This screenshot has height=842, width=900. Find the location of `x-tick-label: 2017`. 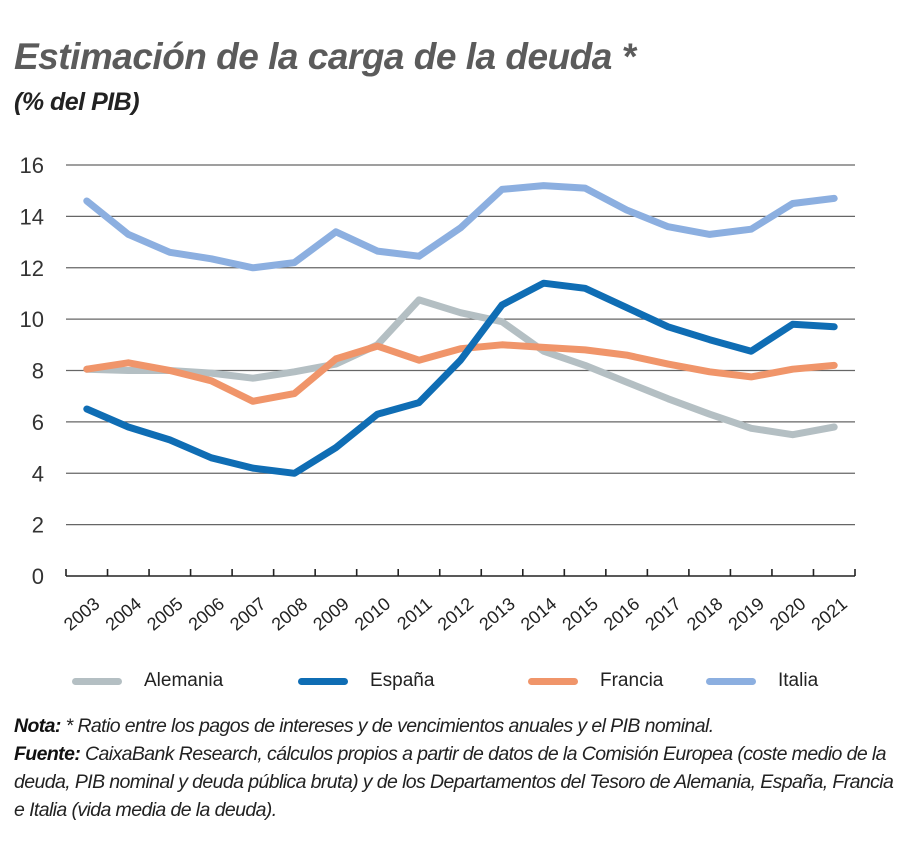

x-tick-label: 2017 is located at coordinates (663, 614).